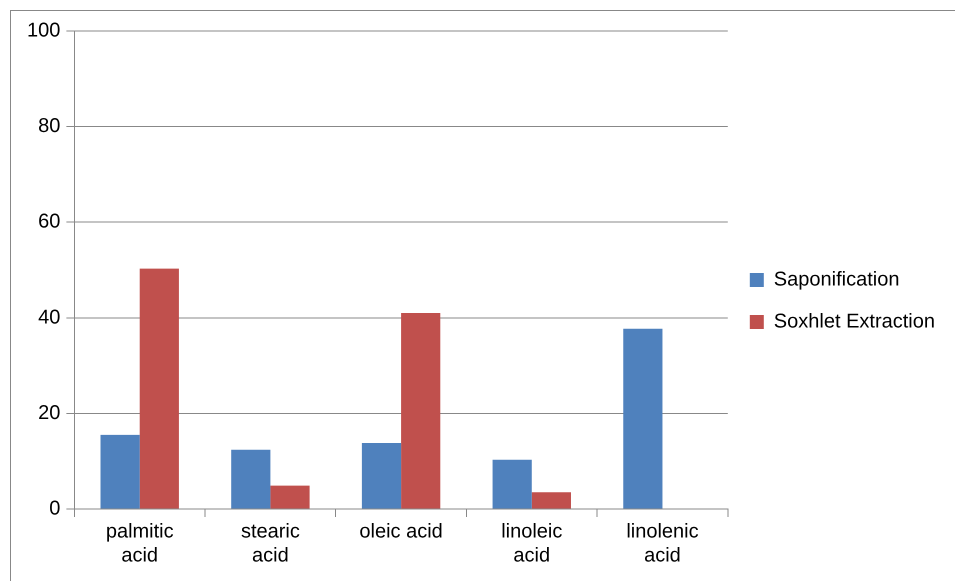 The width and height of the screenshot is (955, 581). Describe the element at coordinates (531, 543) in the screenshot. I see `x-tick-label: linoleic acid` at that location.